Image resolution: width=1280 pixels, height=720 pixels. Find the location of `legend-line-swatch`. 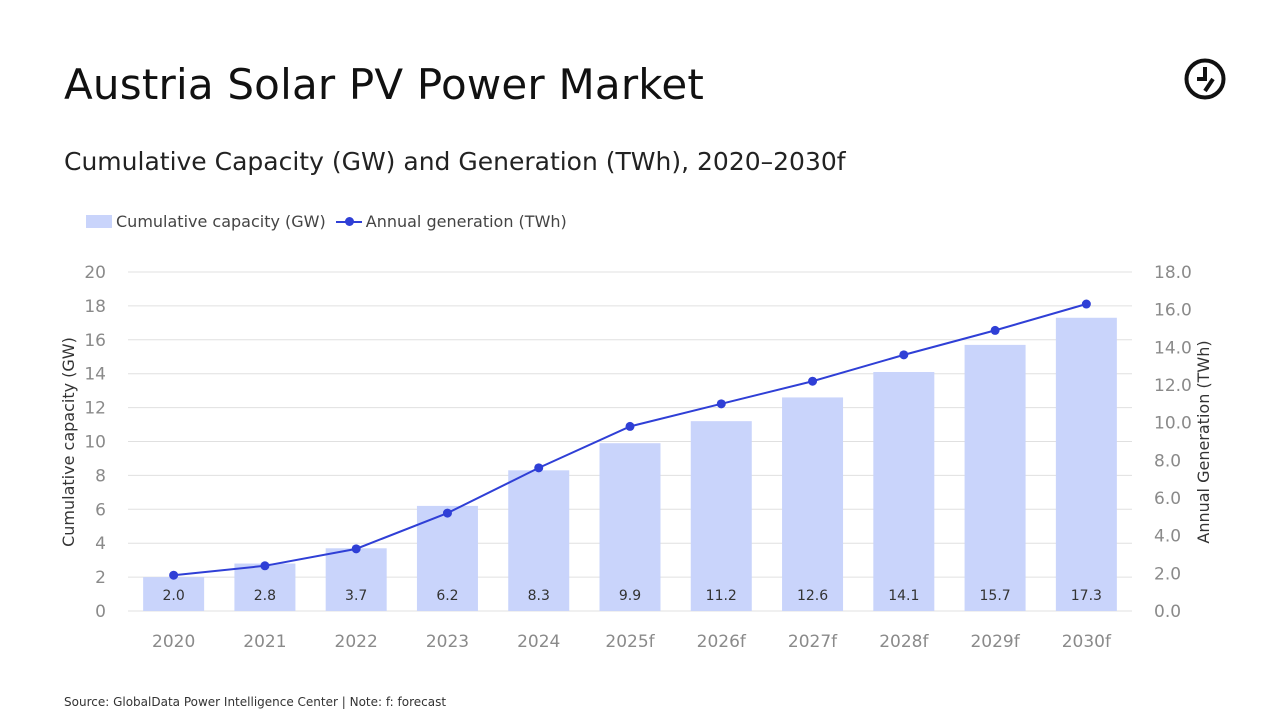

legend-line-swatch is located at coordinates (348, 221).